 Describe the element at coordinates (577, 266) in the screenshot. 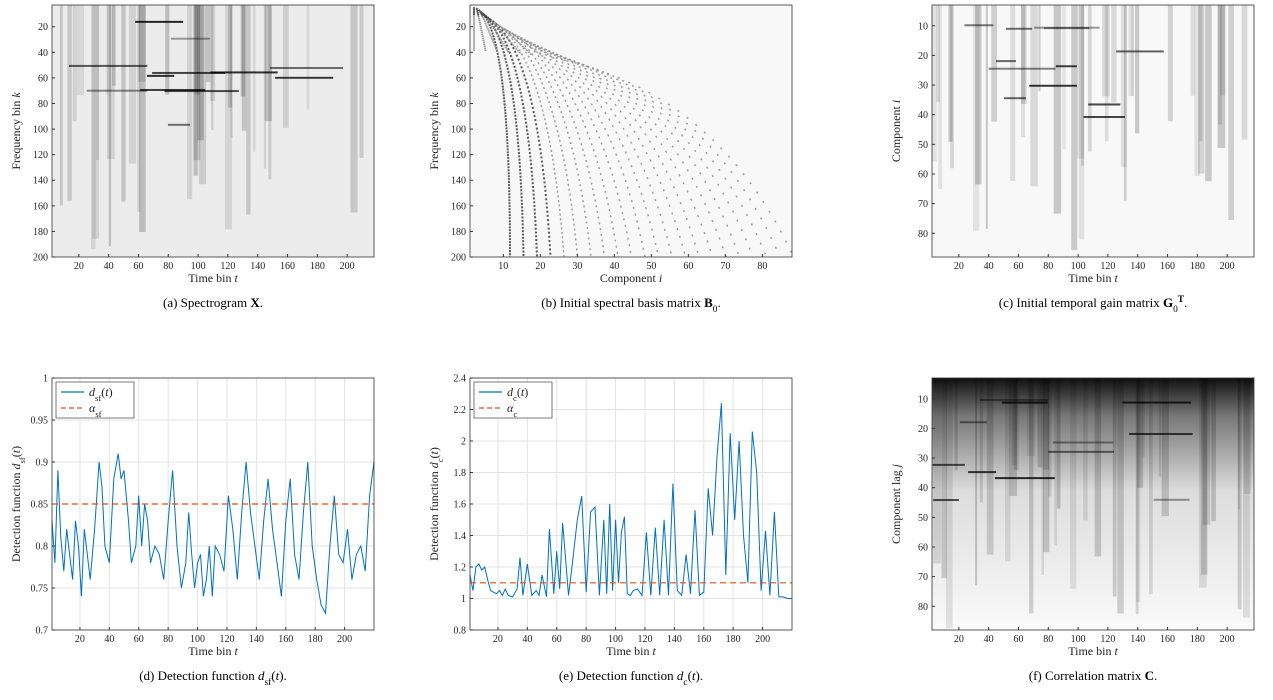

I see `x-tick-label: 30` at that location.